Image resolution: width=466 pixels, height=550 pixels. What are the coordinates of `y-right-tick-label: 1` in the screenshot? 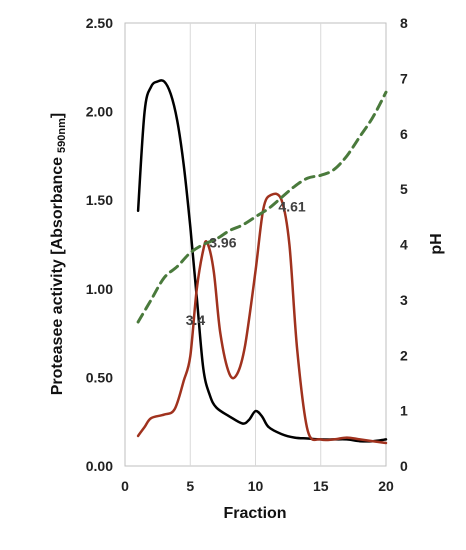 It's located at (404, 411).